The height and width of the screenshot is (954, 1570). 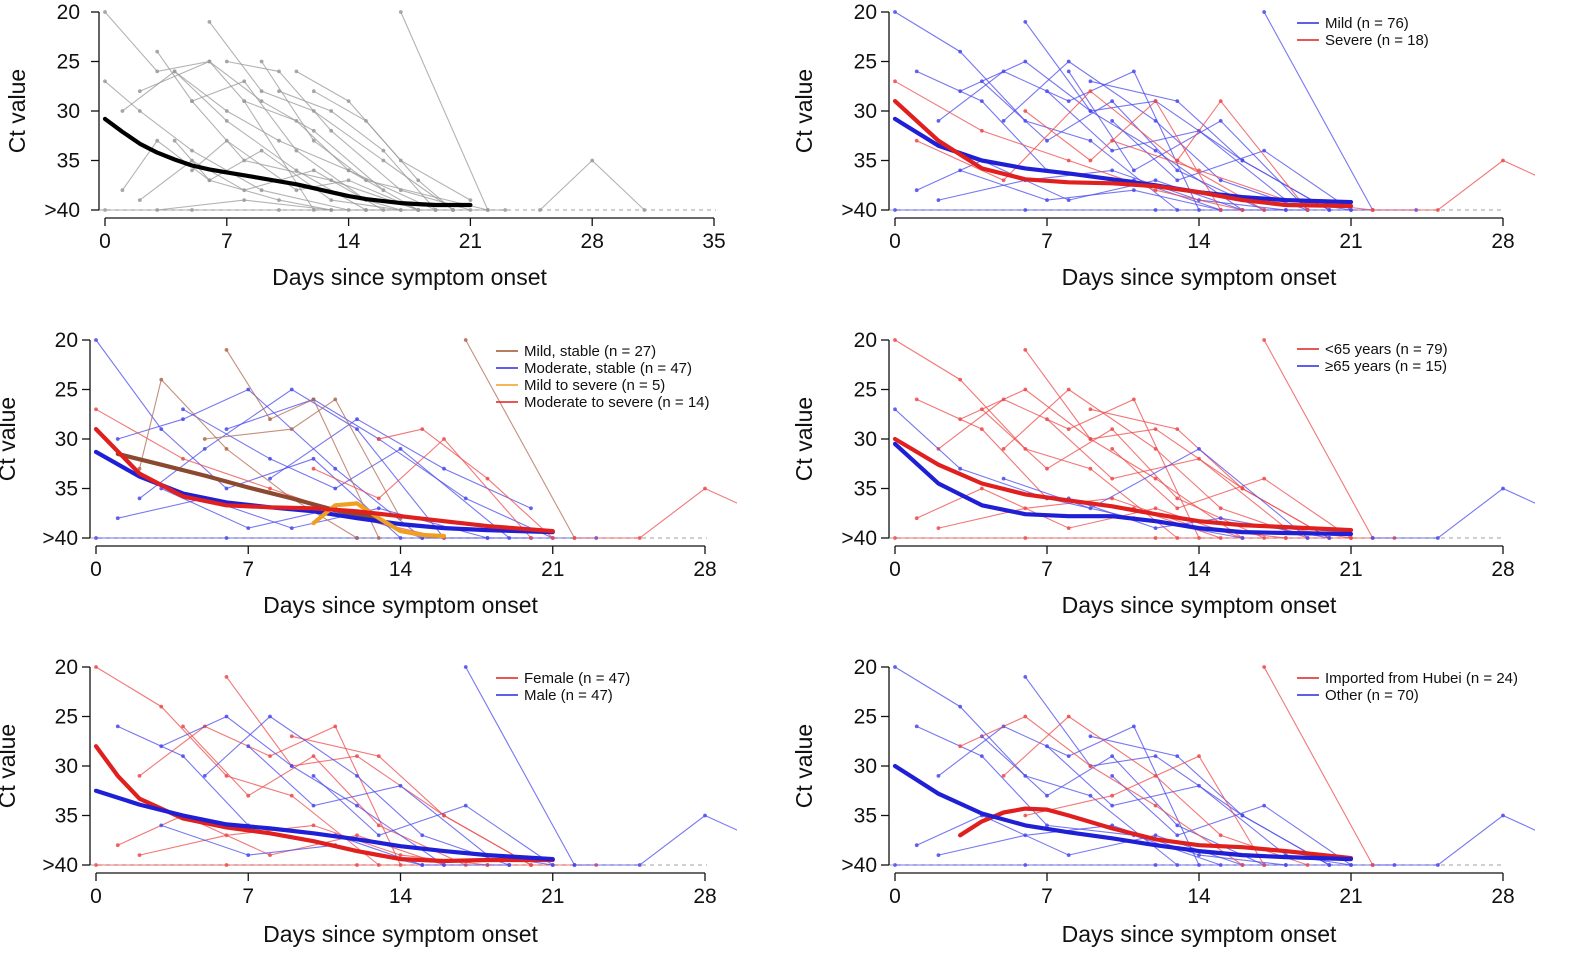 I want to click on trend-line-female, so click(x=324, y=804).